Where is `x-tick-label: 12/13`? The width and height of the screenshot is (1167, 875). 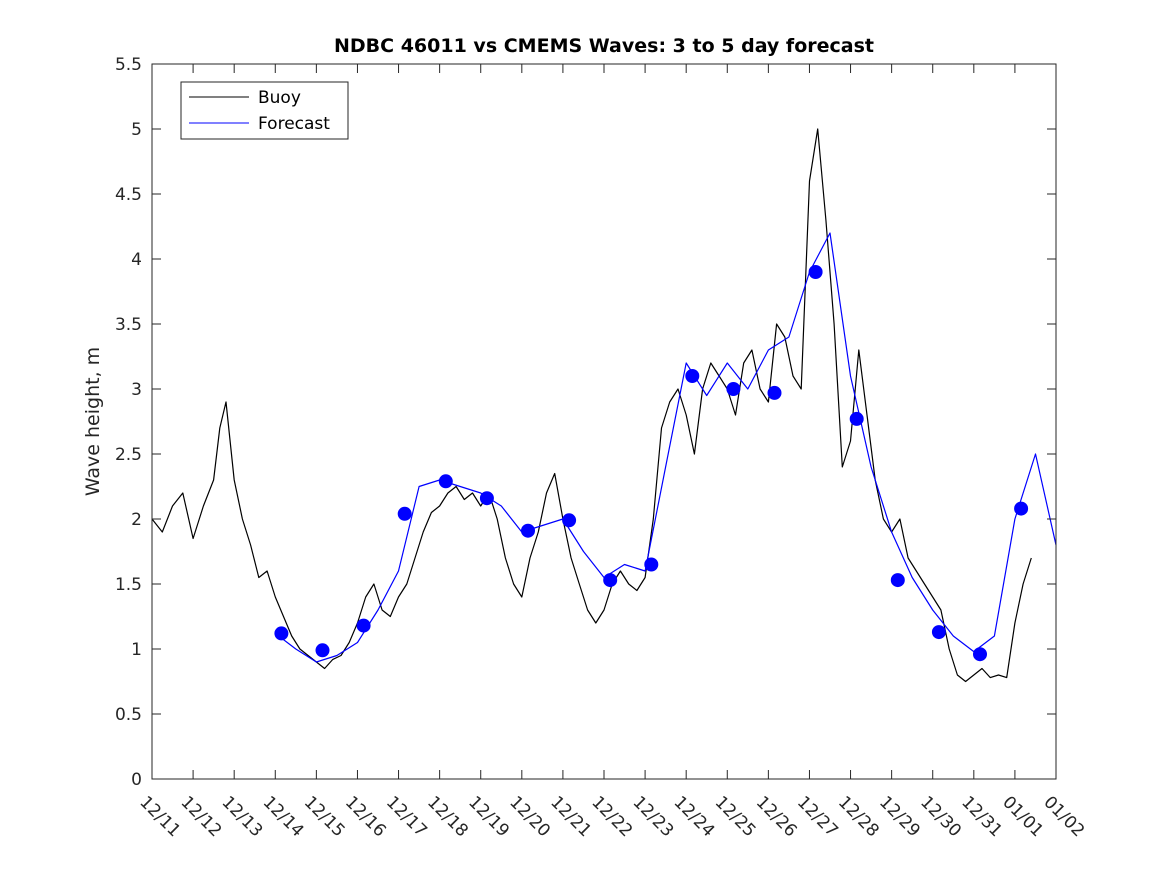 x-tick-label: 12/13 is located at coordinates (242, 816).